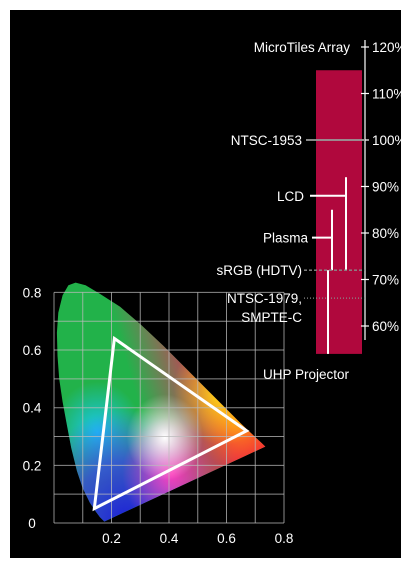 This screenshot has height=567, width=411. I want to click on label-smpte-c: SMPTE-C, so click(271, 317).